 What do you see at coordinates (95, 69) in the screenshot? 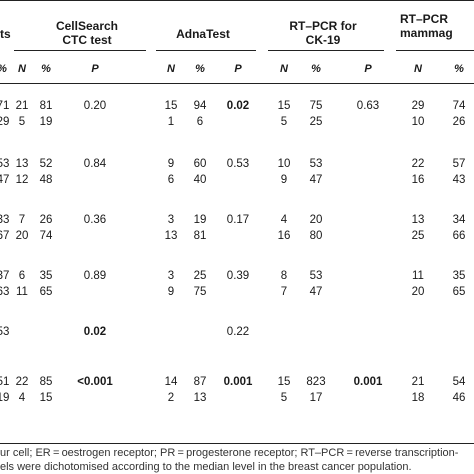
I see `subheader-cs_p: P` at bounding box center [95, 69].